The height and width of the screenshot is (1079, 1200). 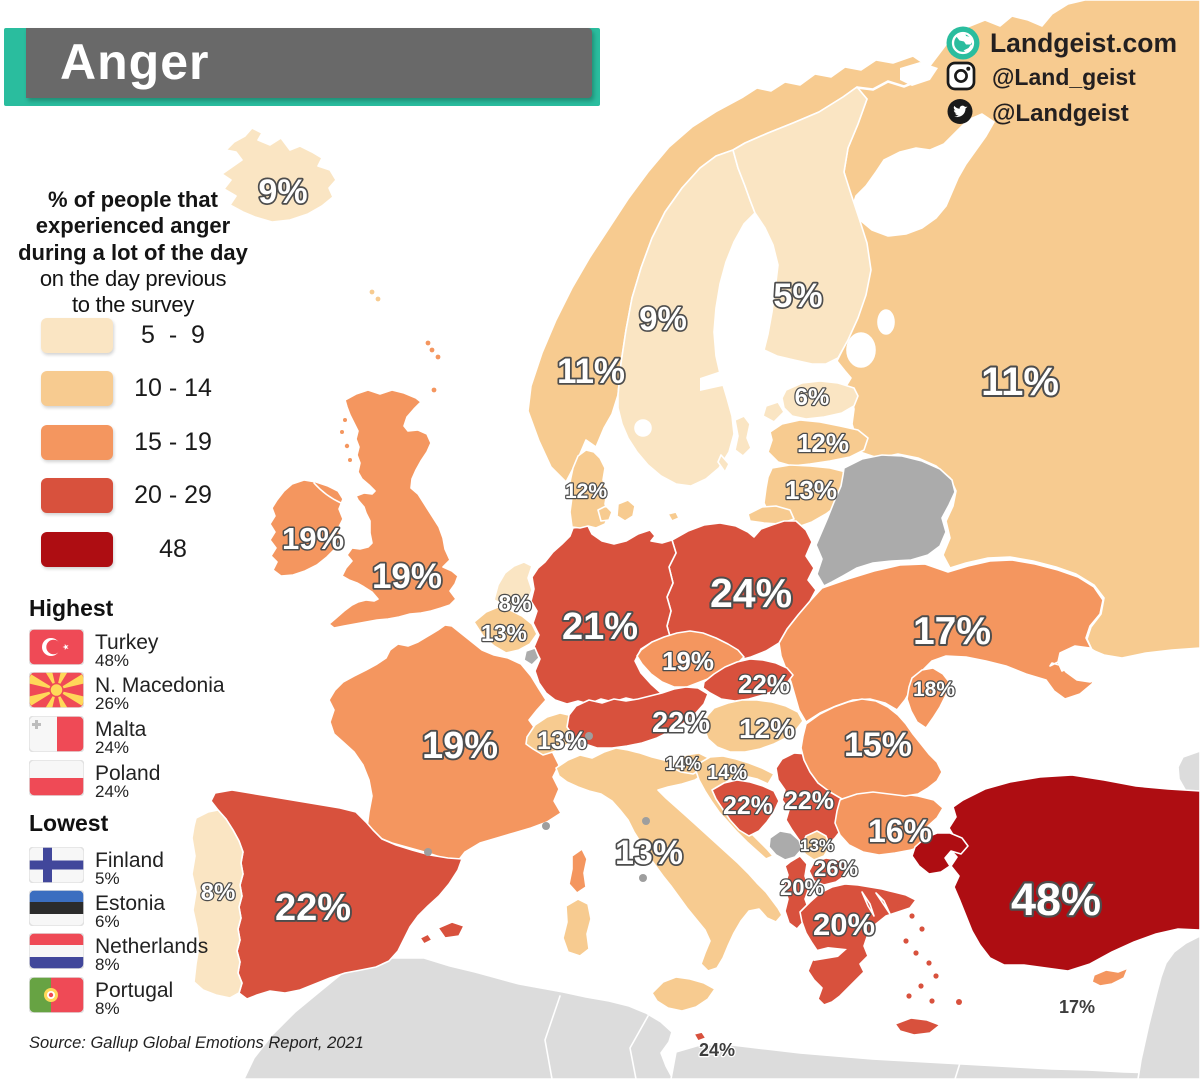 I want to click on svg-text: 18%, so click(x=934, y=689).